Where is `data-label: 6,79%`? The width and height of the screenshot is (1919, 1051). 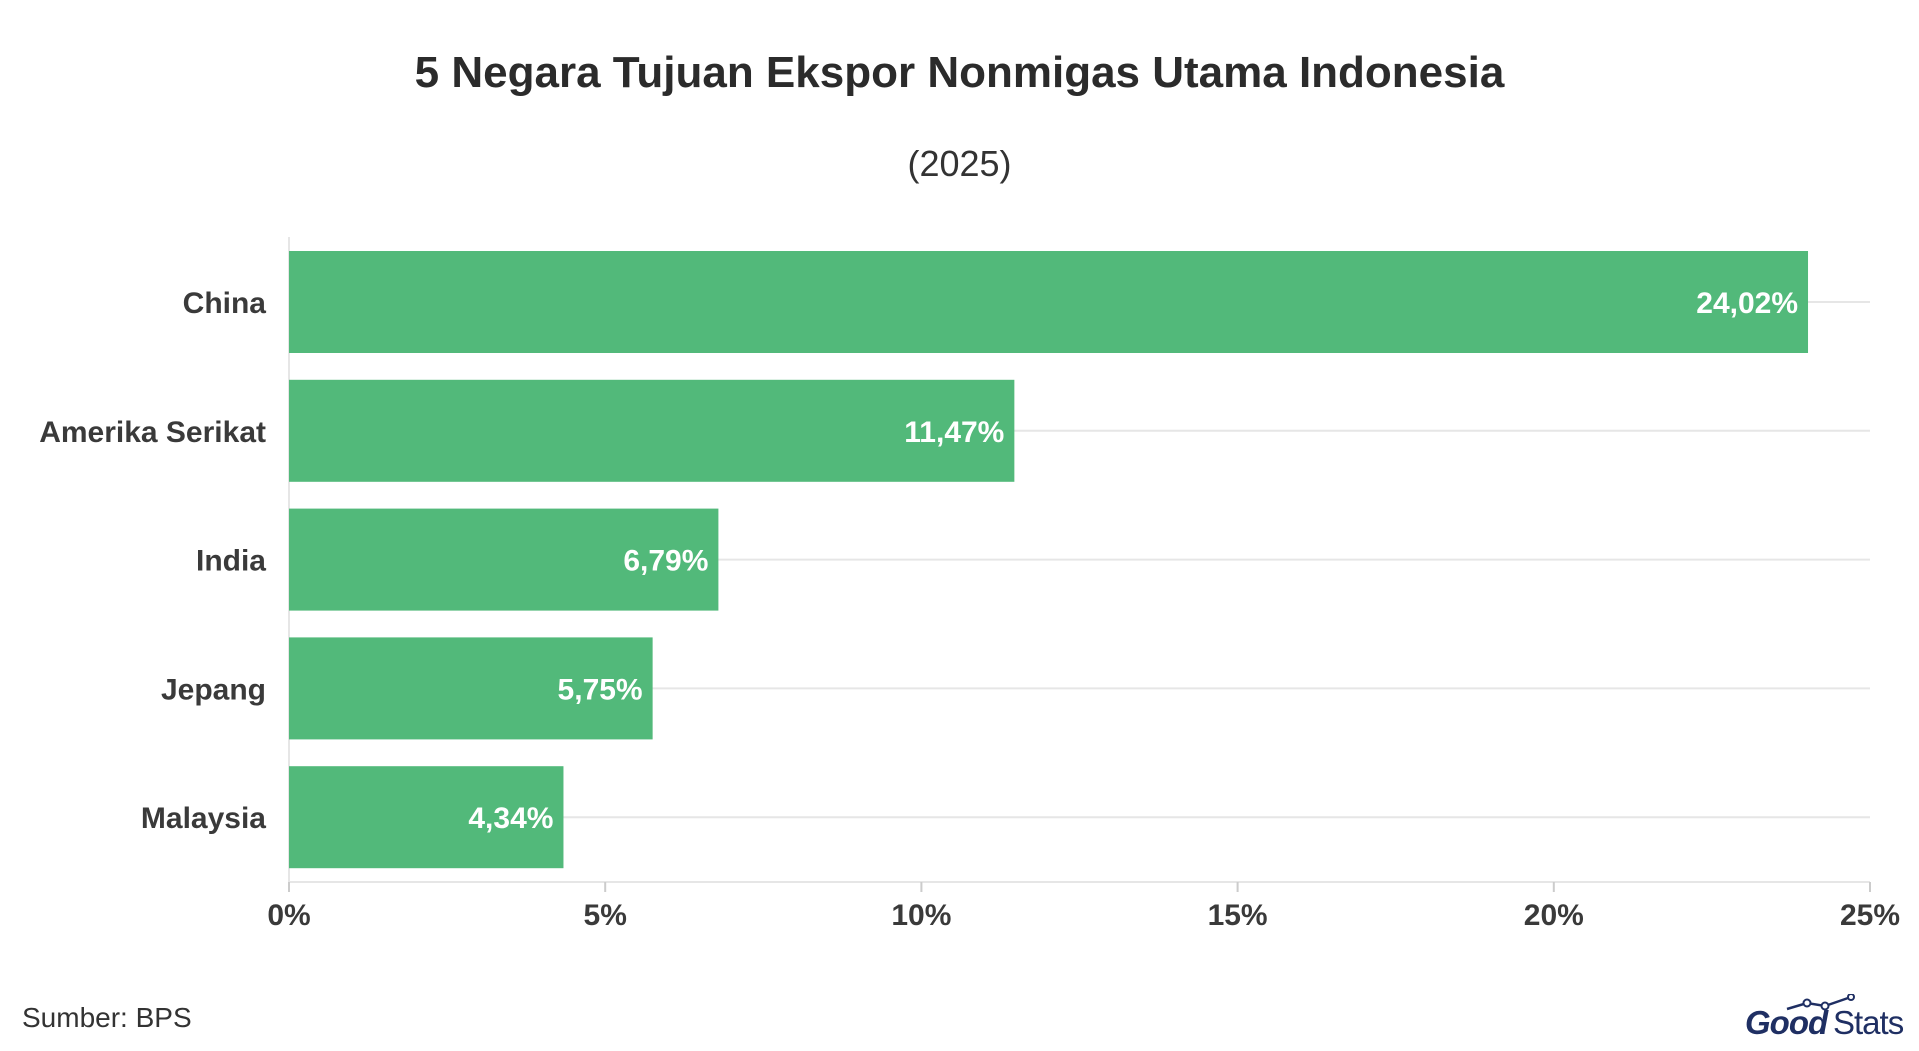
data-label: 6,79% is located at coordinates (665, 561).